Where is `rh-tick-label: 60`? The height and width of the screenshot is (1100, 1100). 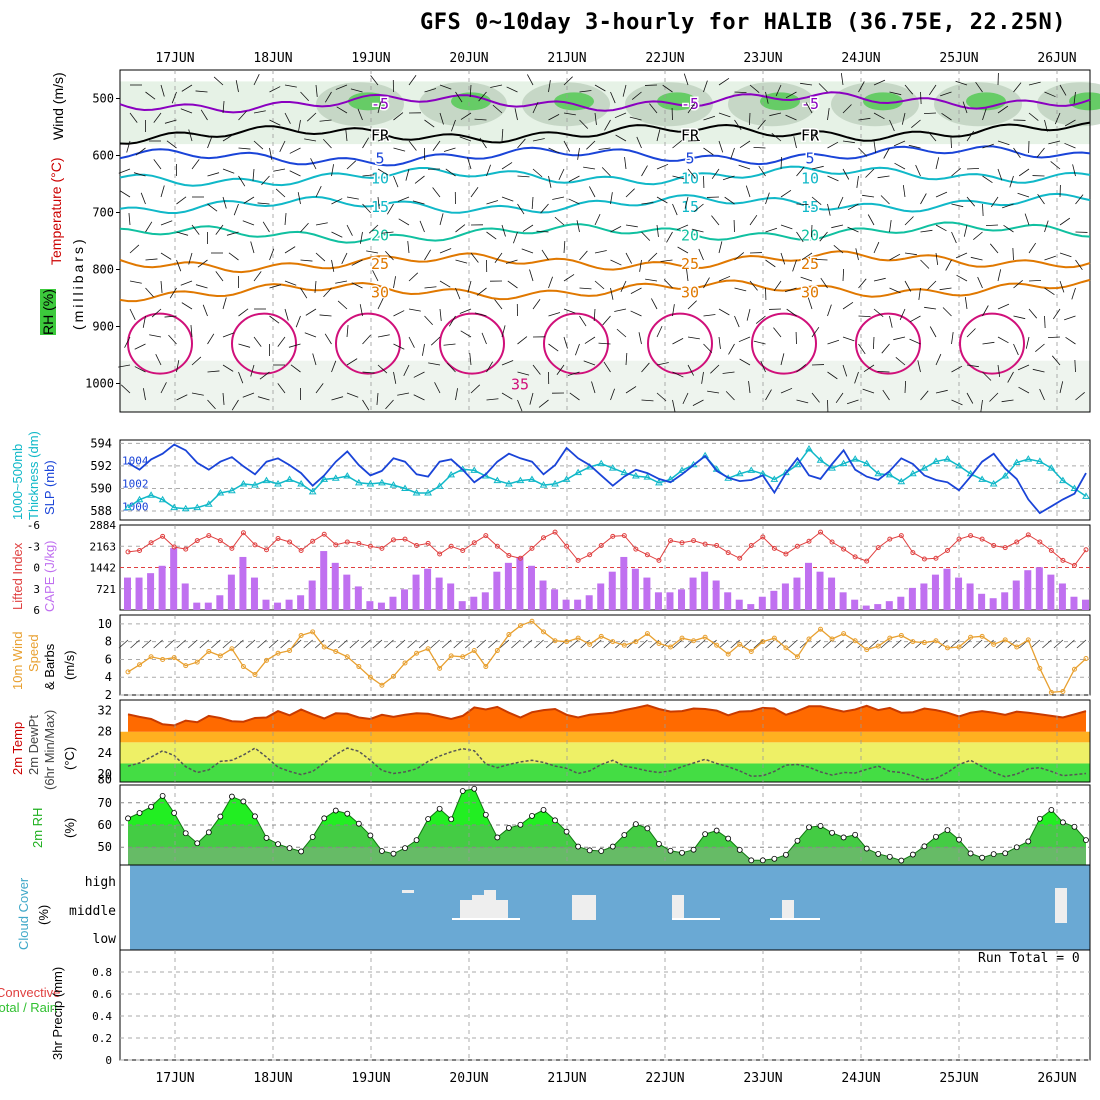
rh-tick-label: 60 is located at coordinates (105, 825).